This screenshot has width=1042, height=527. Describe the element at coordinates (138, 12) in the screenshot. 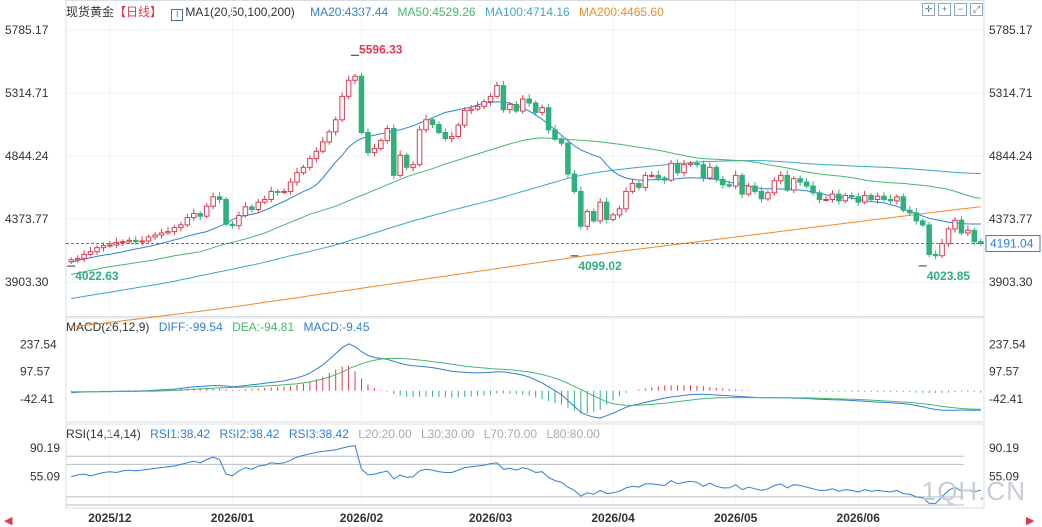

I see `period-label: 【日线】` at that location.